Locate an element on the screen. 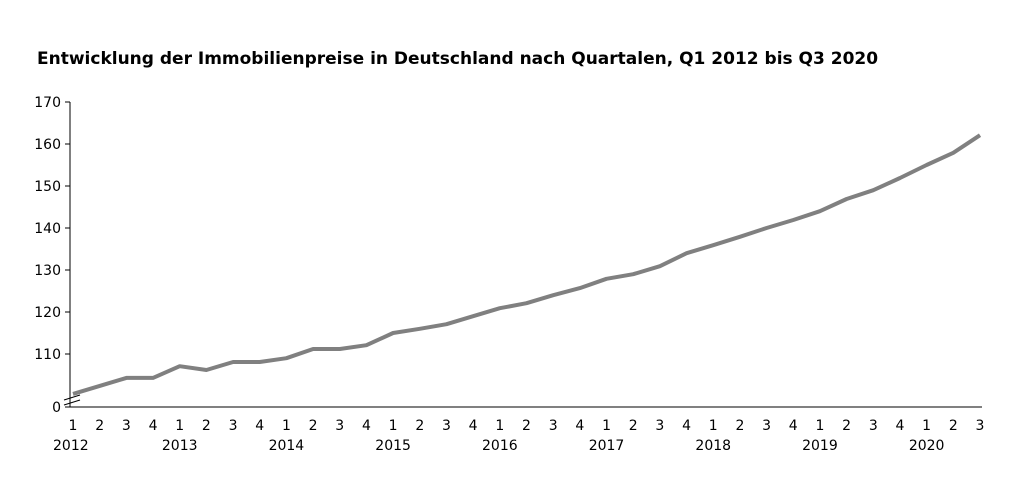  y-tick-label: 140 is located at coordinates (47, 229).